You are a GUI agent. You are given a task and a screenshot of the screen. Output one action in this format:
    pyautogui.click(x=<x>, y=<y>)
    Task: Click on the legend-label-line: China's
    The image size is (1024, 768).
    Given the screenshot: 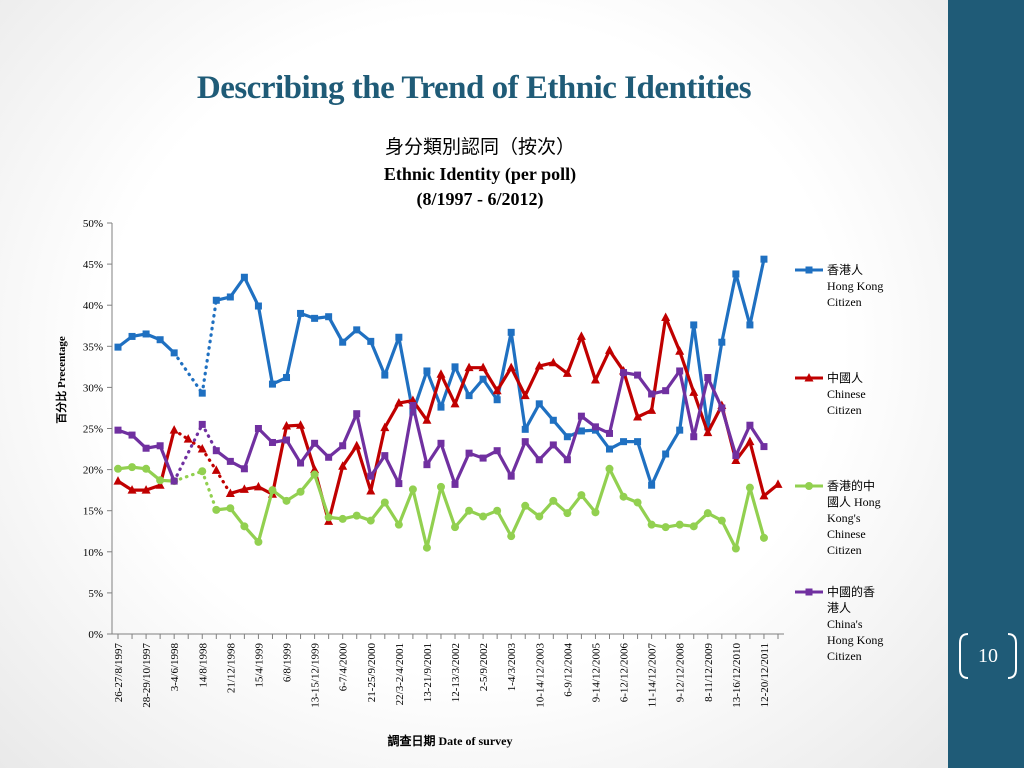 What is the action you would take?
    pyautogui.click(x=845, y=624)
    